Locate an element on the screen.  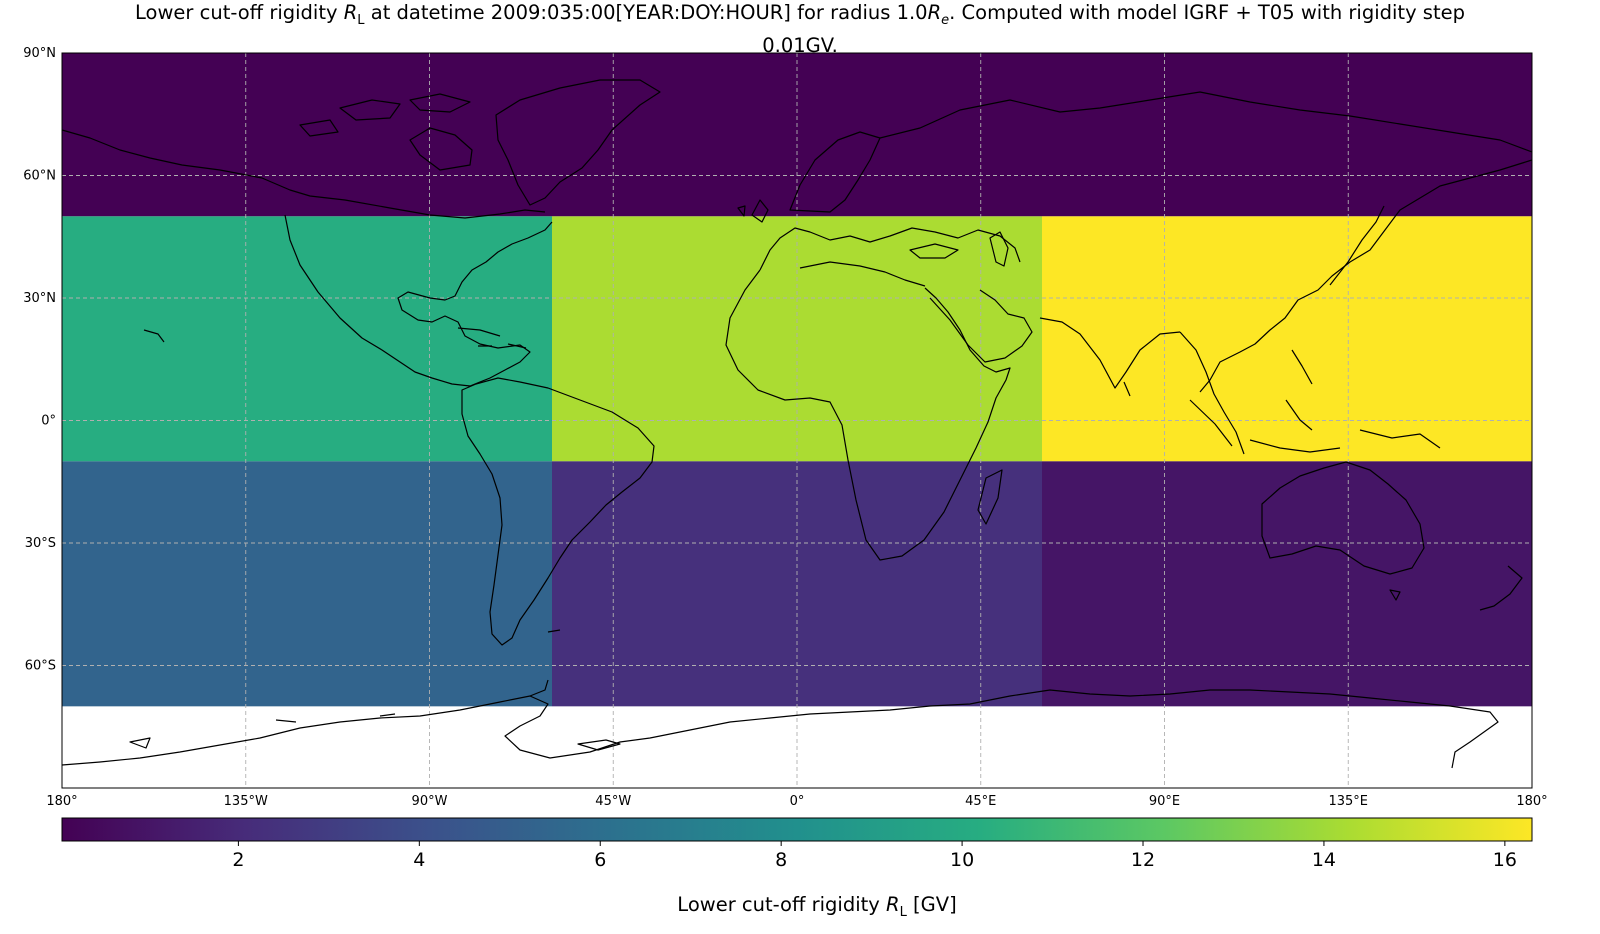
coast-srilanka is located at coordinates (1127, 389).